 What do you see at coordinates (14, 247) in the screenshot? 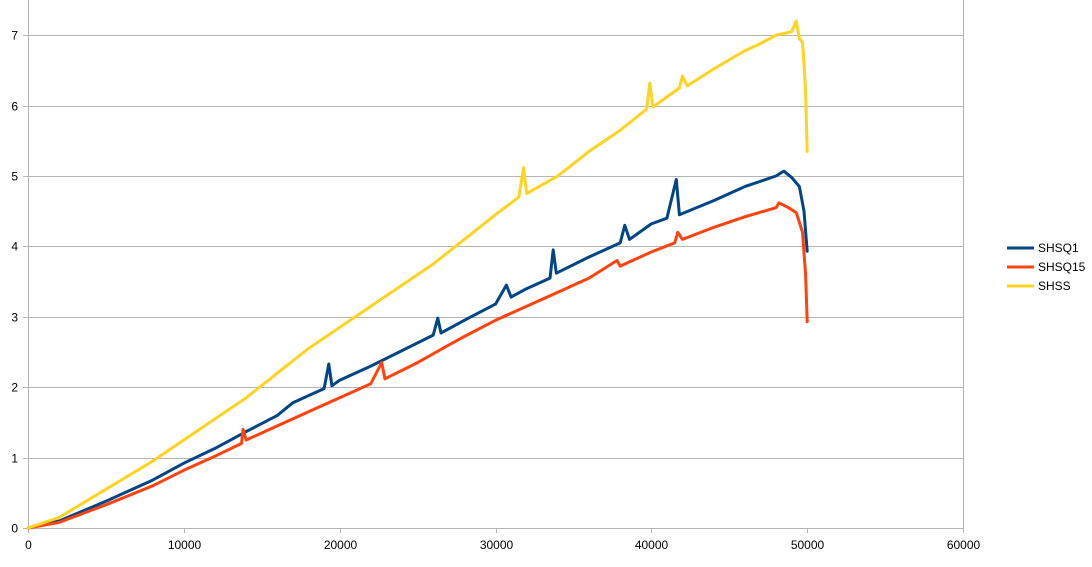
I see `y-tick-label: 4` at bounding box center [14, 247].